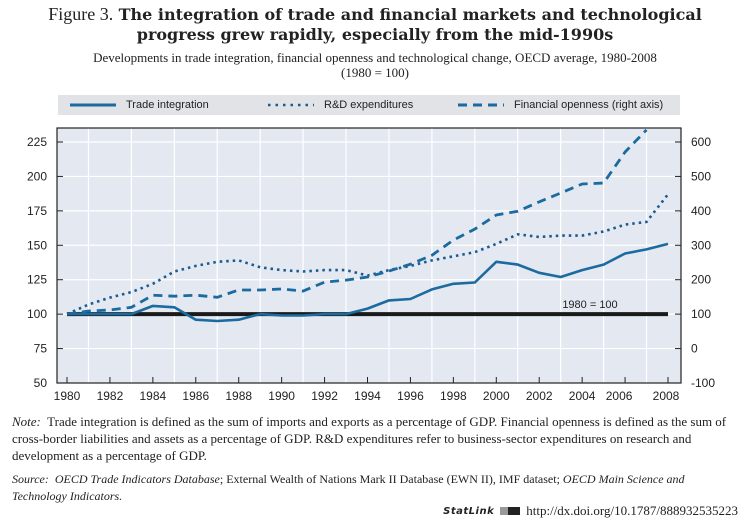 The width and height of the screenshot is (750, 526). Describe the element at coordinates (81, 14) in the screenshot. I see `figure-label: Figure 3.` at that location.